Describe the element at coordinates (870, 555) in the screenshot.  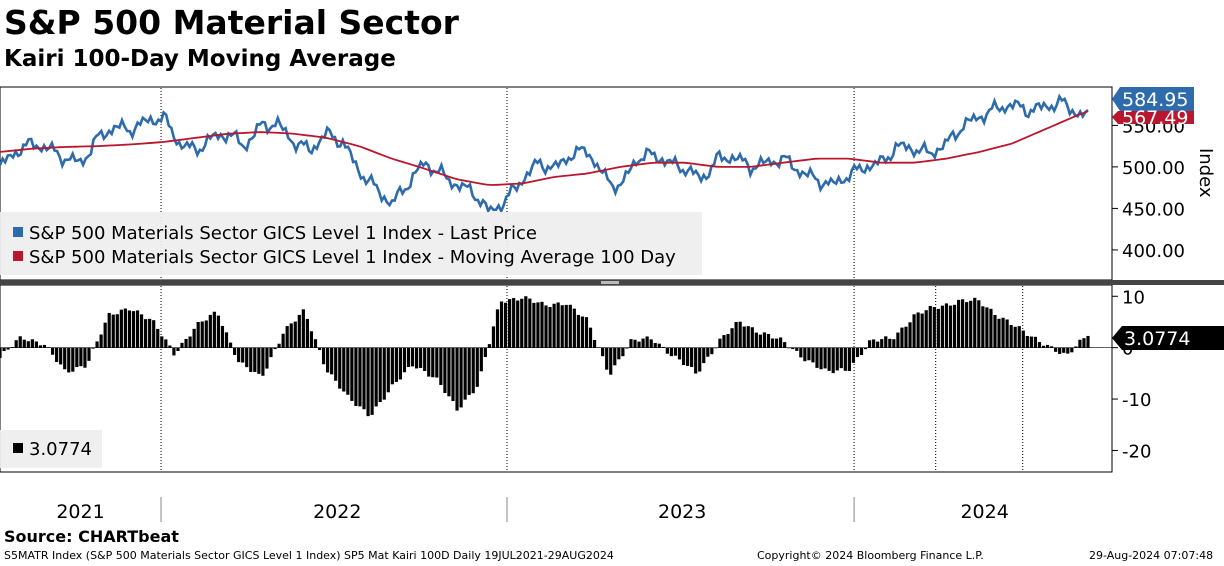
I see `footer-copyright: Copyright© 2024 Bloomberg Finance L.P.` at that location.